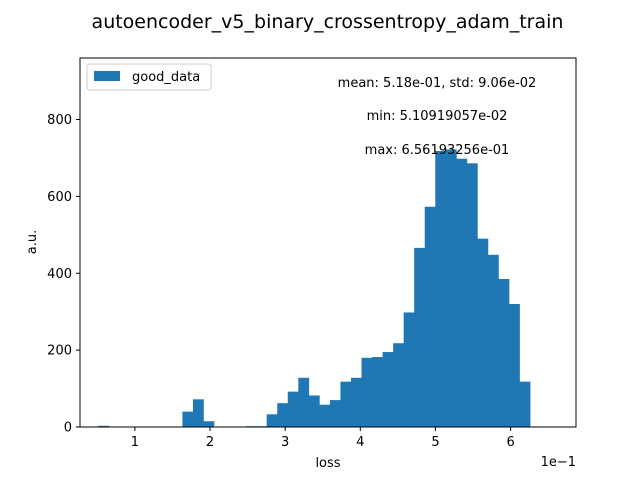 Image resolution: width=640 pixels, height=480 pixels. What do you see at coordinates (510, 442) in the screenshot?
I see `x-tick-label: 6` at bounding box center [510, 442].